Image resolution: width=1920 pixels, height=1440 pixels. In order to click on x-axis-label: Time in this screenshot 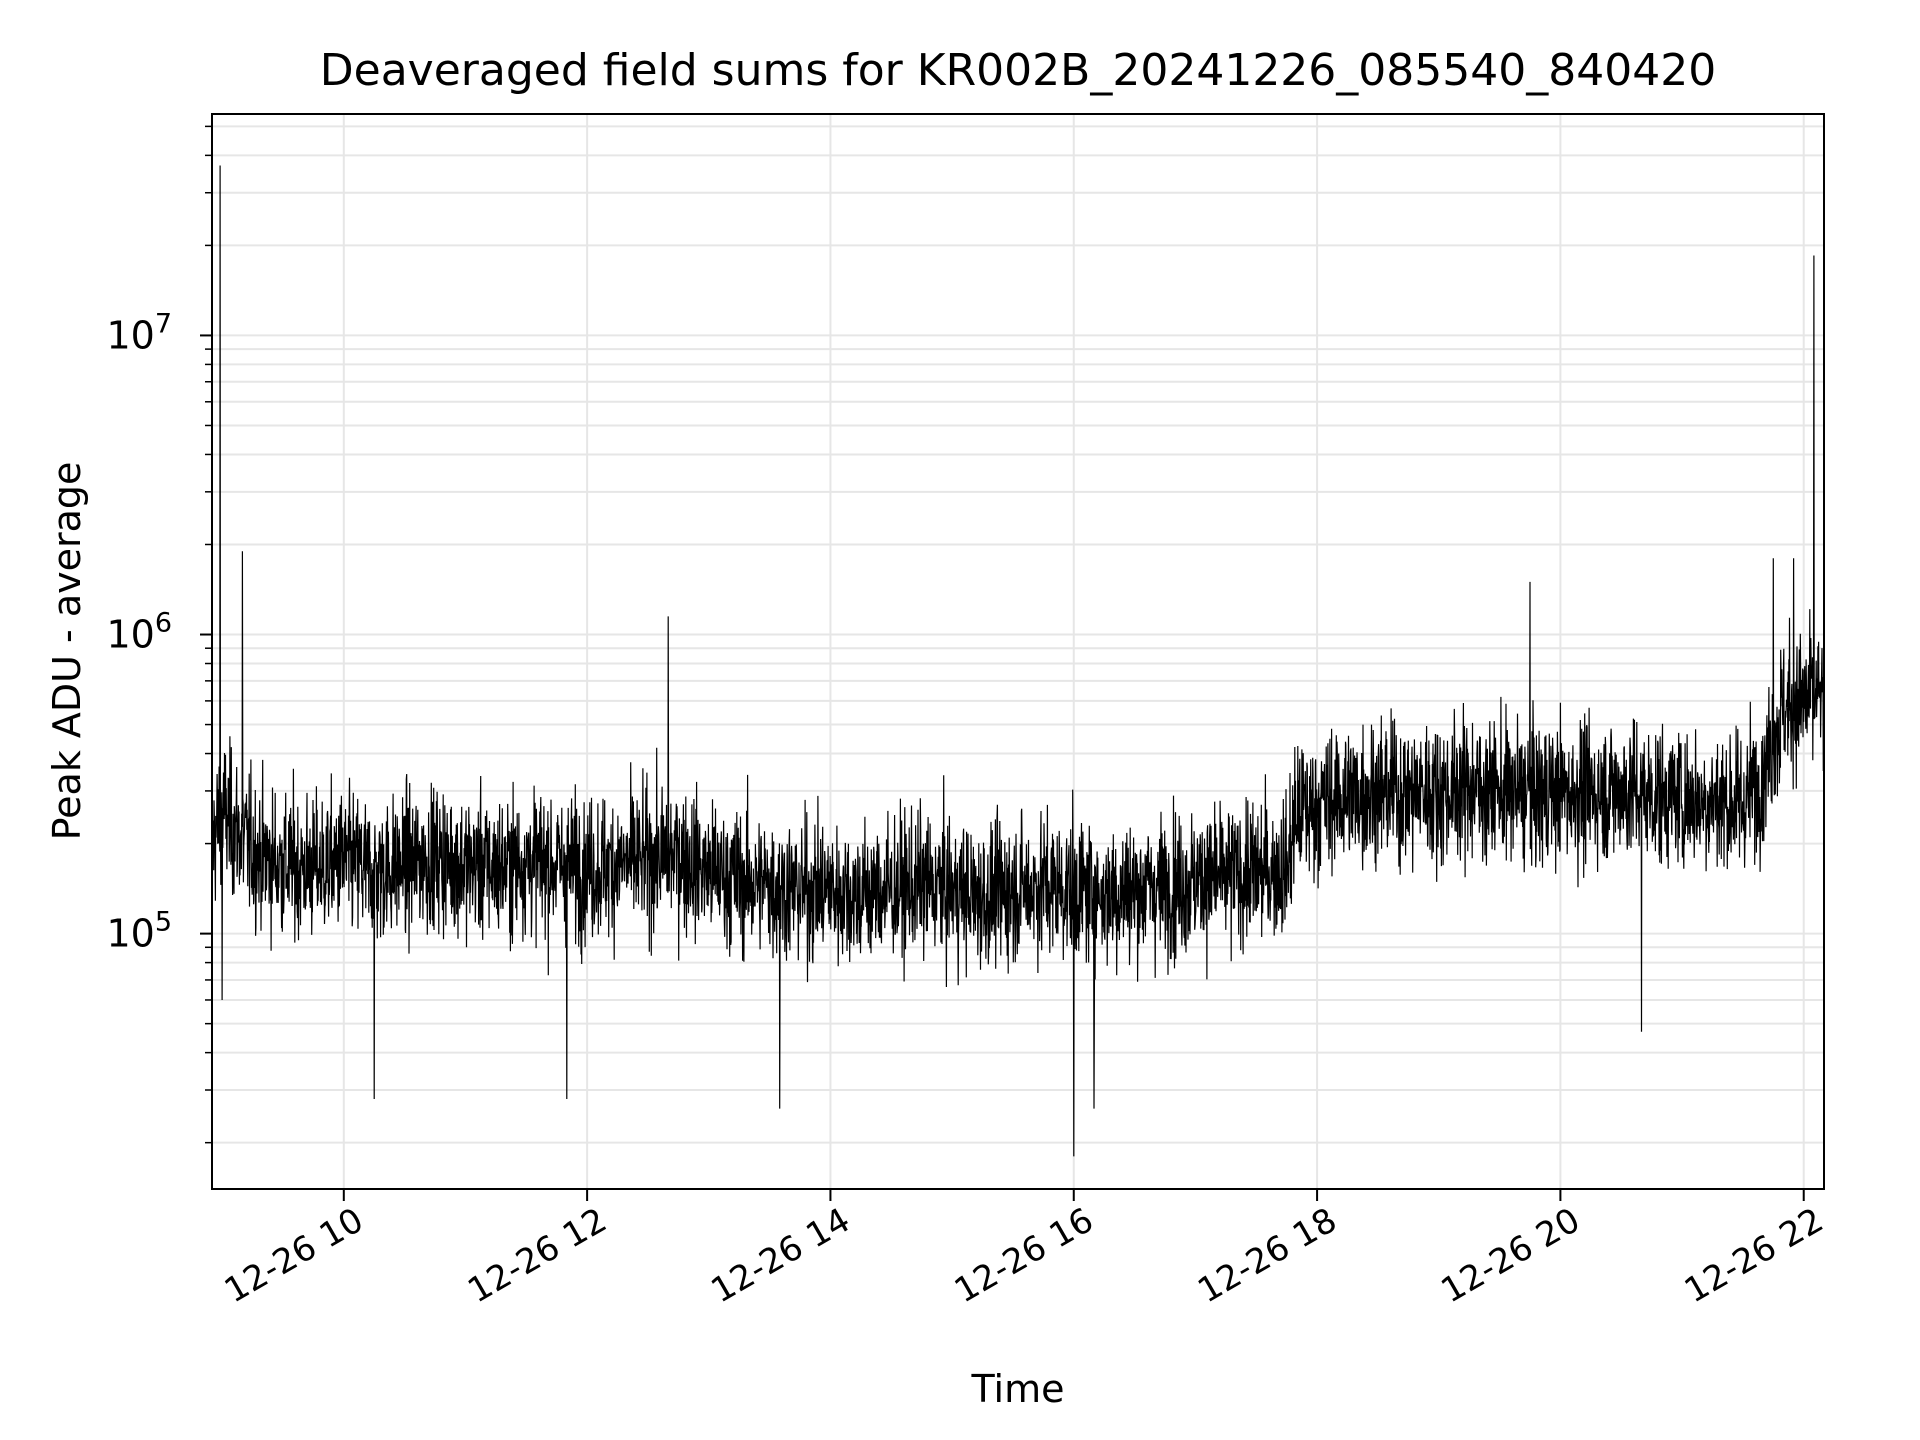, I will do `click(1018, 1389)`.